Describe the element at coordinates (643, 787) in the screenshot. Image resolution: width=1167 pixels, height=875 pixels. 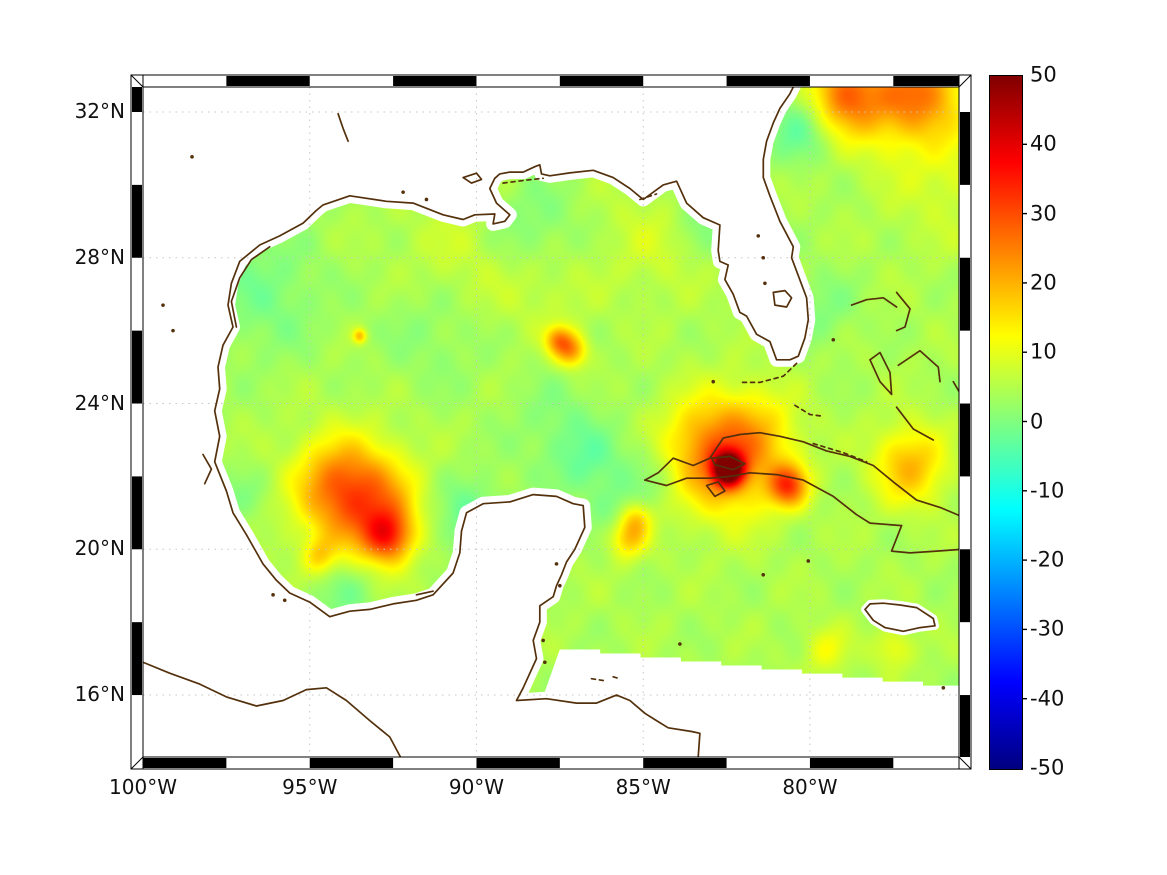
I see `x-tick-label: 85°W` at that location.